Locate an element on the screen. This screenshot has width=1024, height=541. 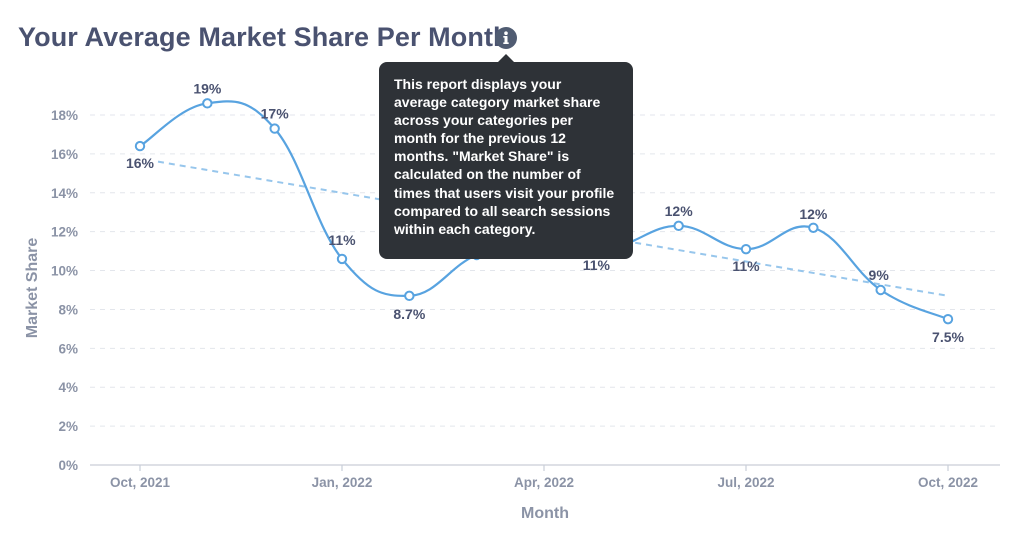
y-tick-label: 12% is located at coordinates (64, 232).